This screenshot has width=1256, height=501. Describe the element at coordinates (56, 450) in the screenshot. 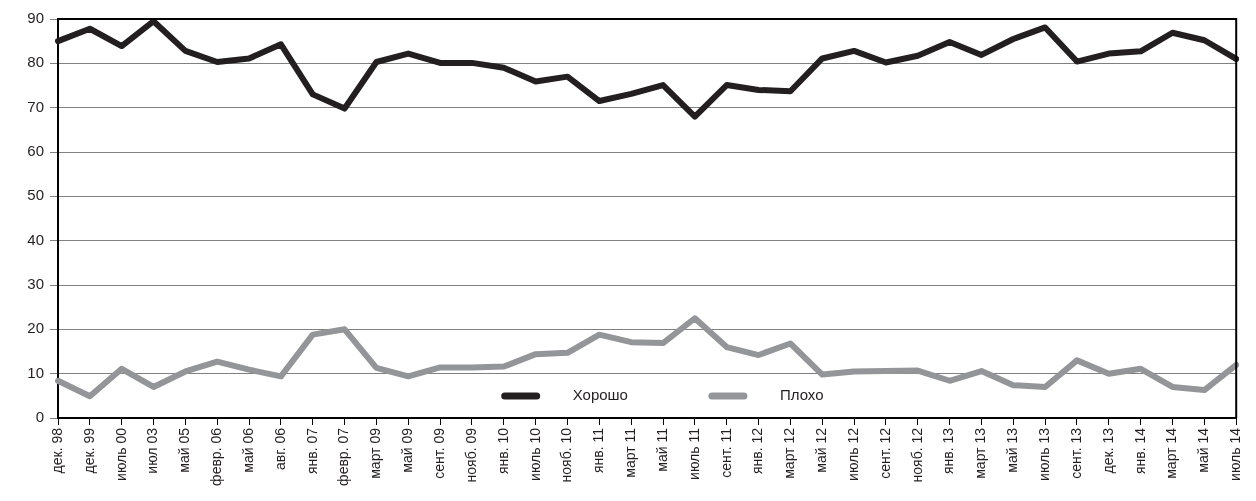

I see `x-tick-label: дек. 98` at that location.